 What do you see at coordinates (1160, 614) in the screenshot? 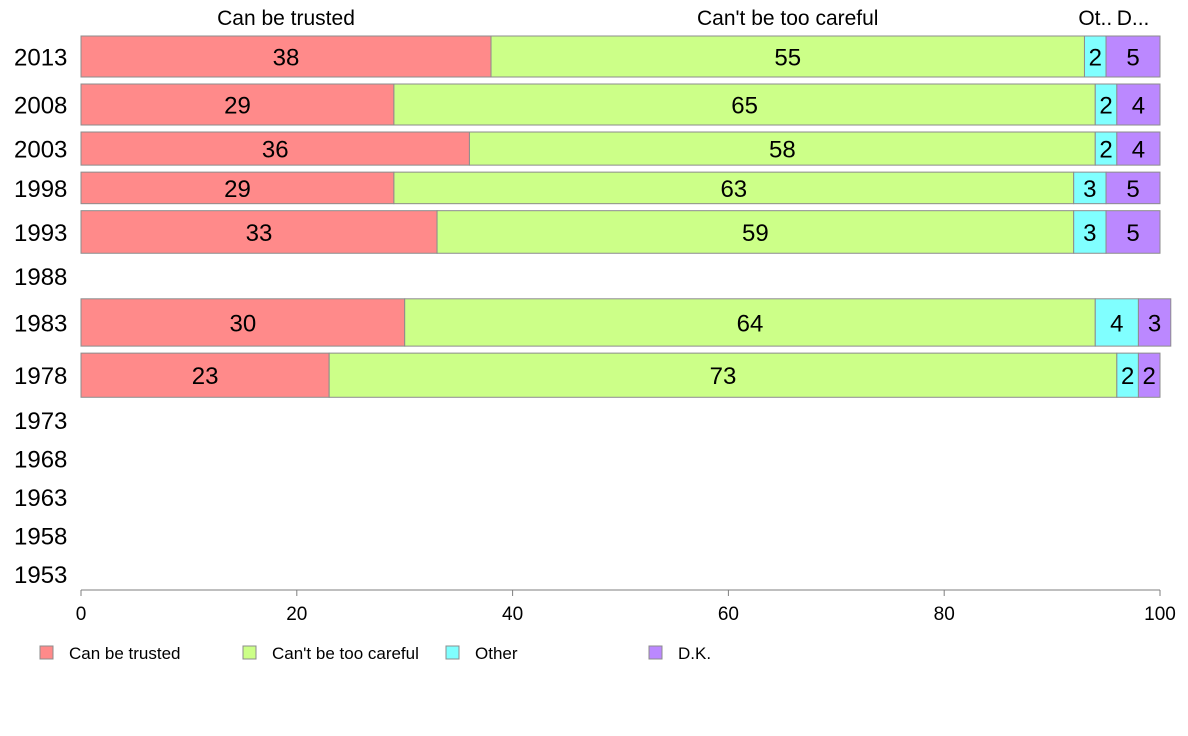
I see `x-tick-label-100: 100` at bounding box center [1160, 614].